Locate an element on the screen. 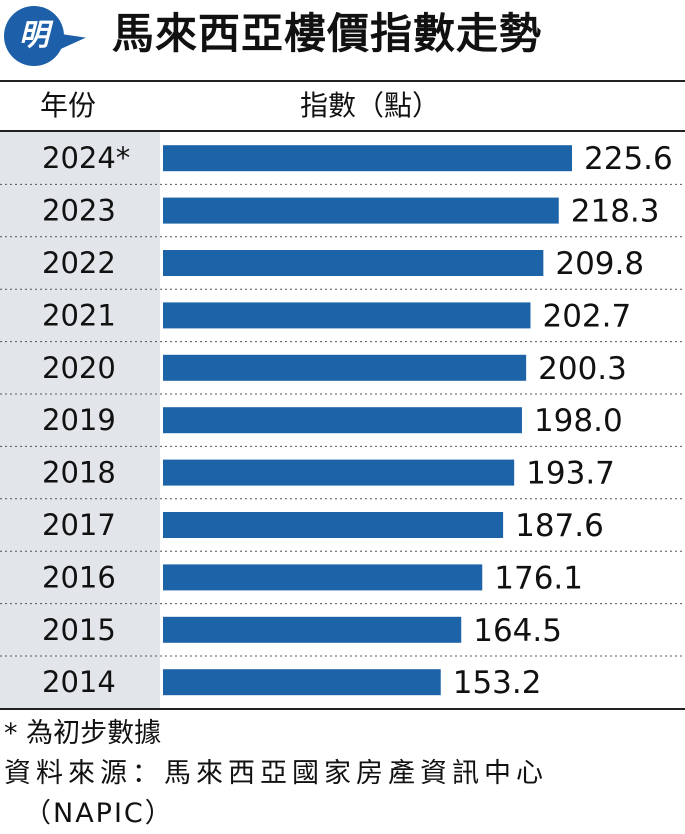  value-label: 193.7 is located at coordinates (570, 474).